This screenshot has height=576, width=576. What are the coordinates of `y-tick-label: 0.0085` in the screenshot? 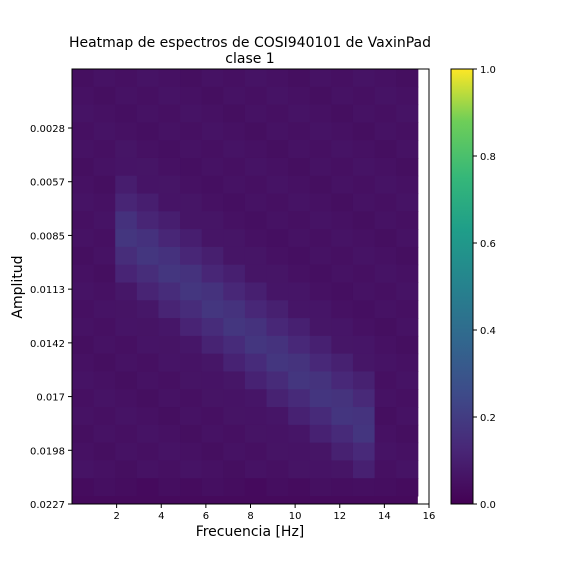 It's located at (47, 236).